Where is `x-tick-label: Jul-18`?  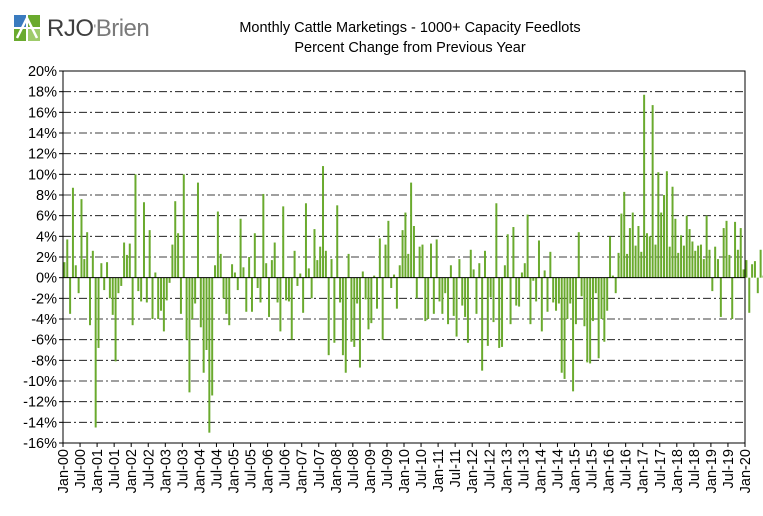
x-tick-label: Jul-18 is located at coordinates (695, 469).